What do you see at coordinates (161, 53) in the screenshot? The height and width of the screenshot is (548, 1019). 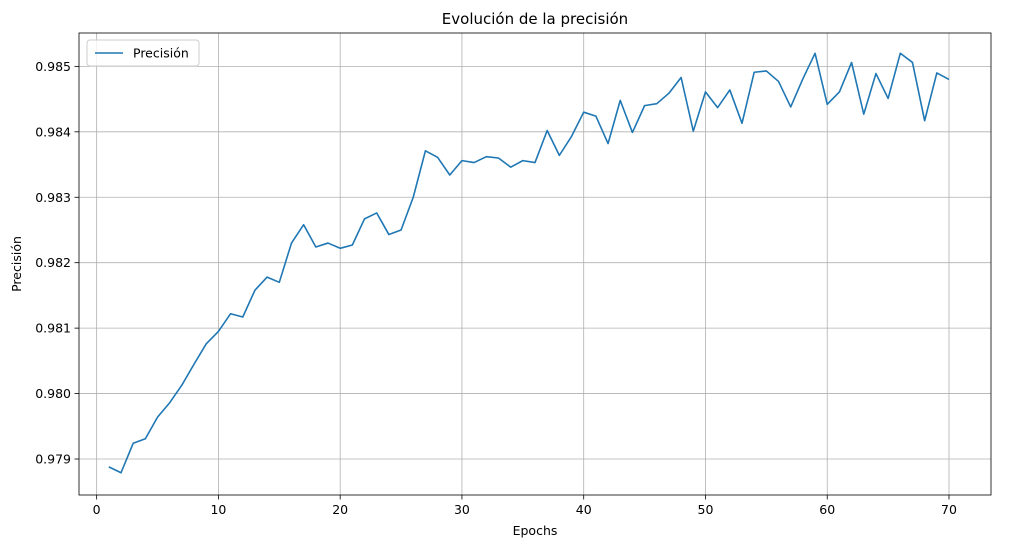 I see `legend-label: Precisión` at bounding box center [161, 53].